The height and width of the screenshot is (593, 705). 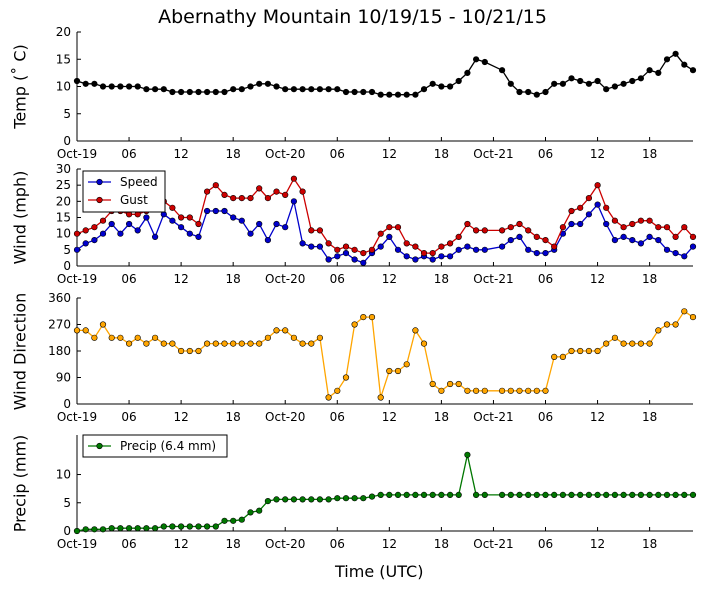 I want to click on wind-y-tick-label: 15, so click(x=63, y=218).